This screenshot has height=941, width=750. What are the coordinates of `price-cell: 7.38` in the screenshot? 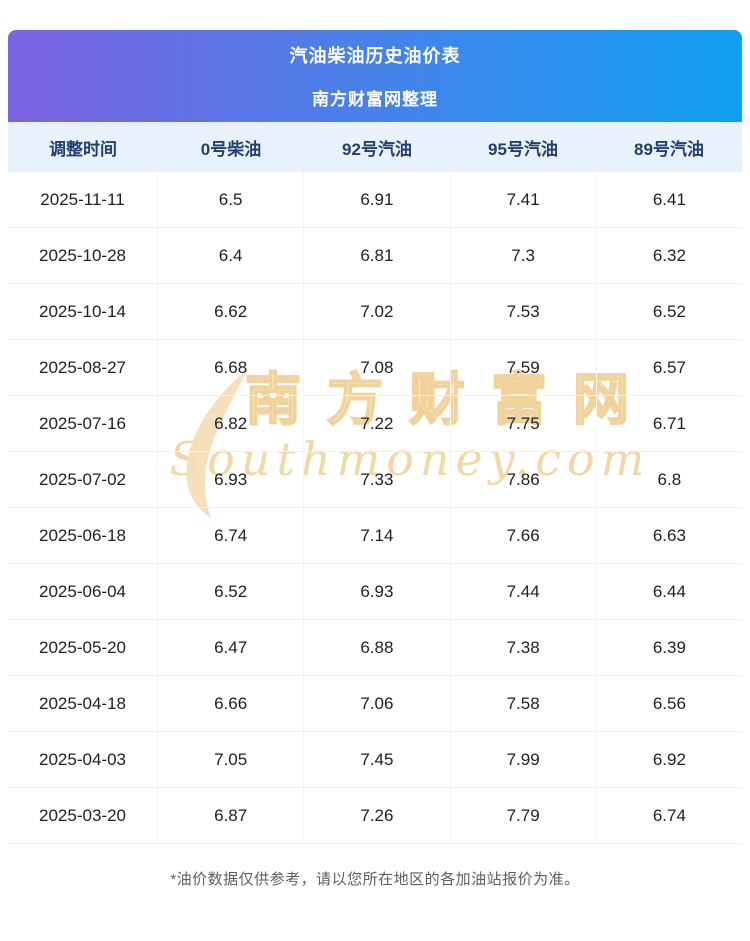 It's located at (524, 647).